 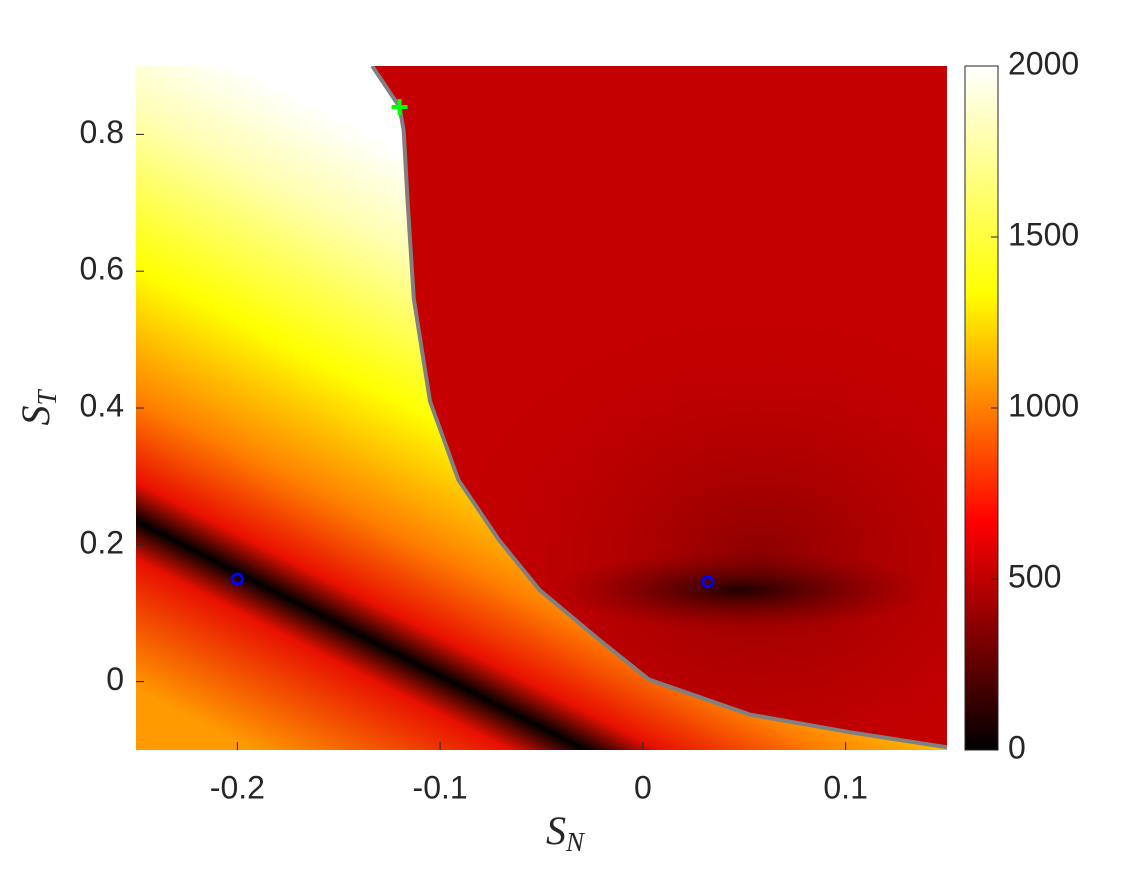 What do you see at coordinates (47, 397) in the screenshot?
I see `y-label-sub: T` at bounding box center [47, 397].